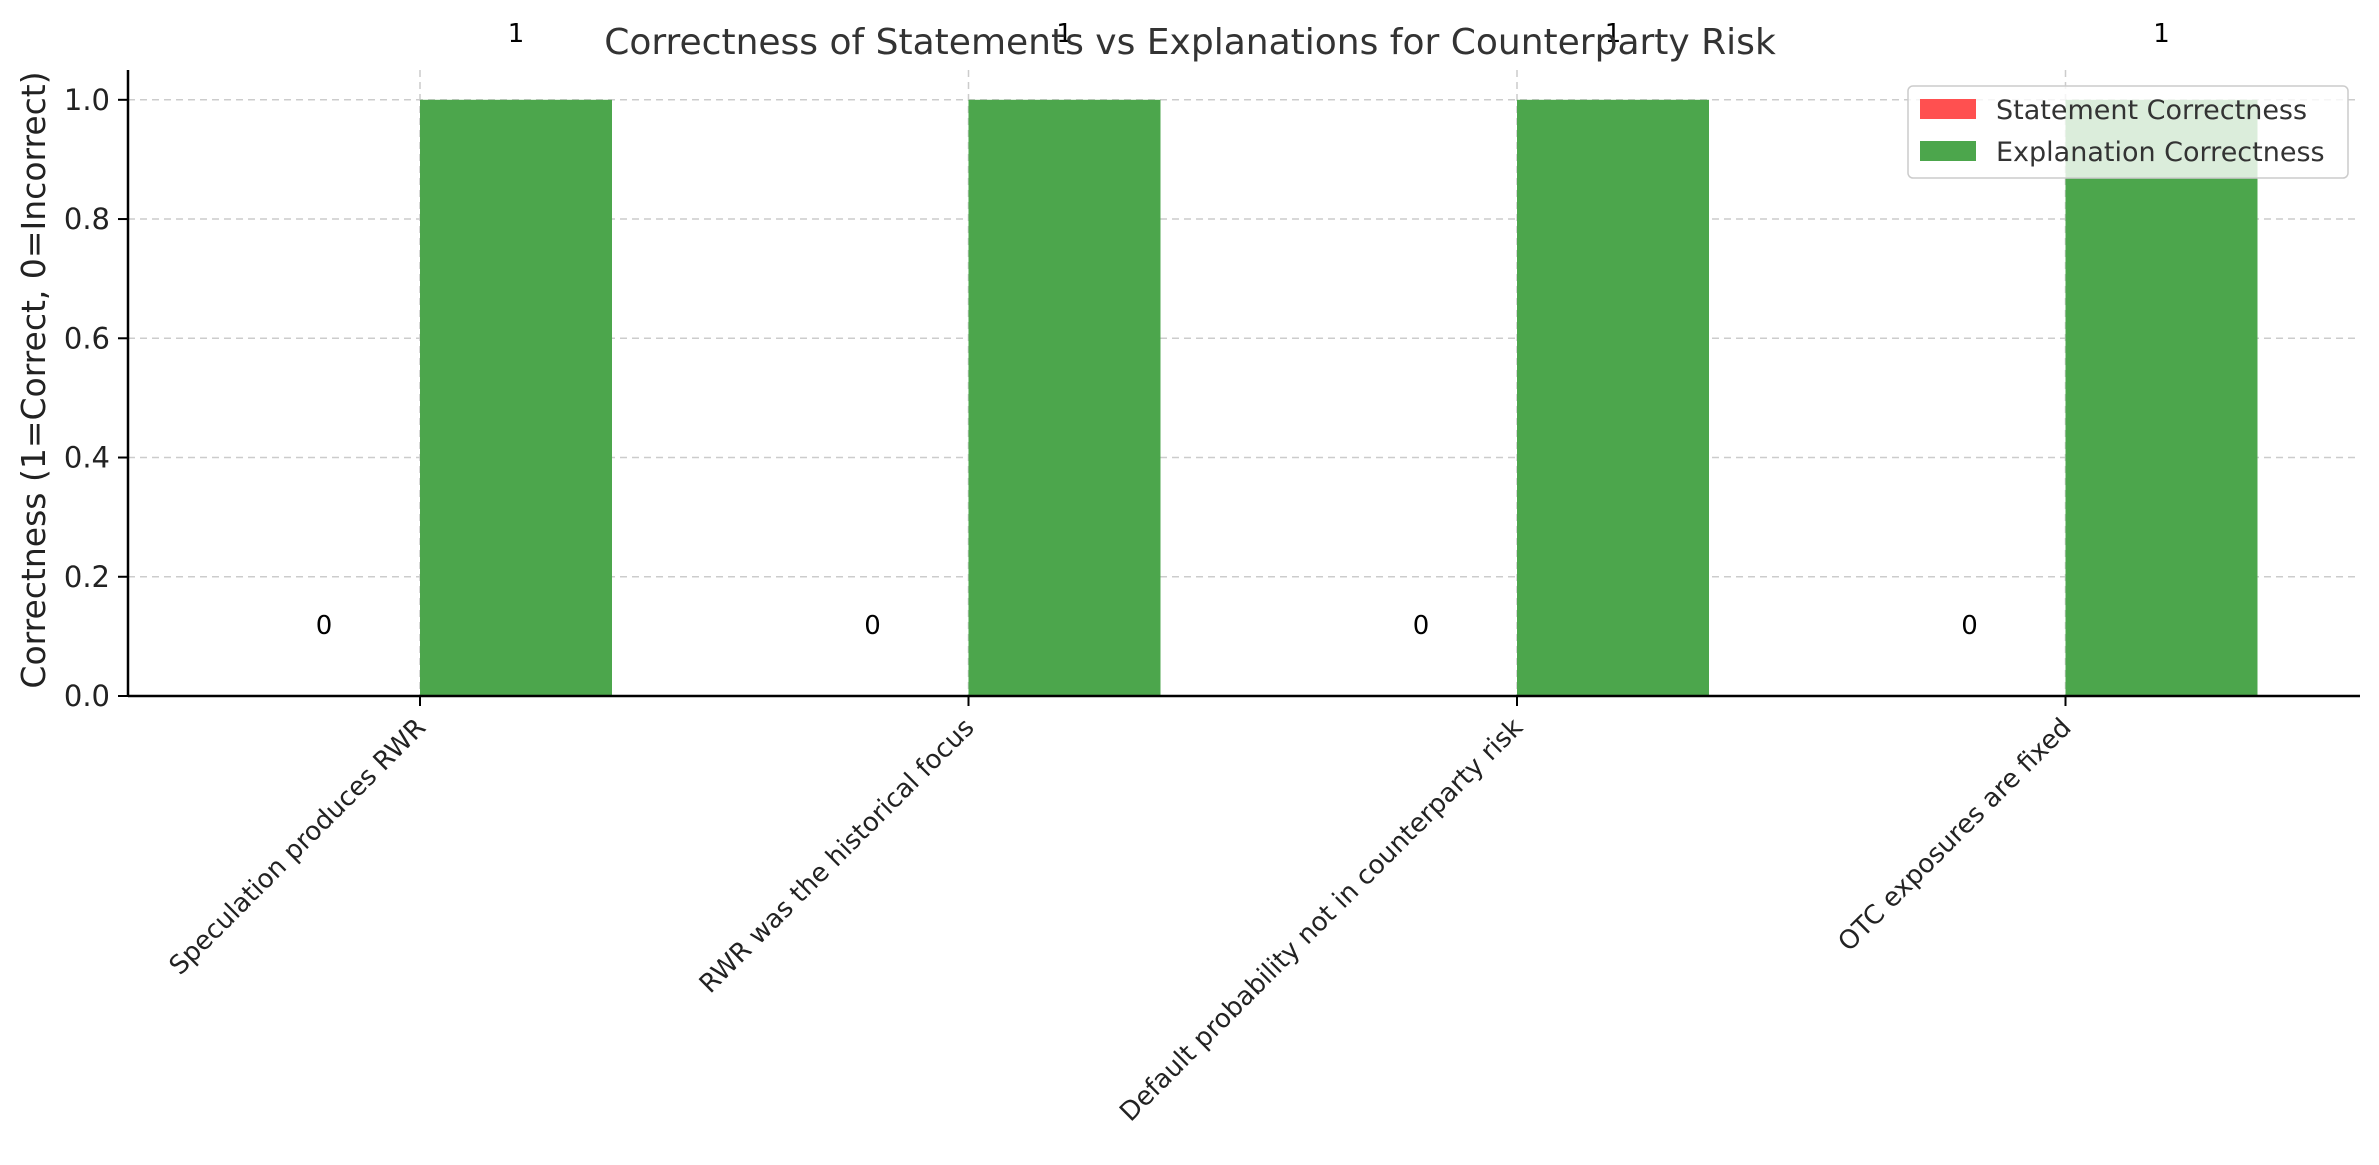 The image size is (2379, 1165). I want to click on y-tick-label: 1.0, so click(87, 100).